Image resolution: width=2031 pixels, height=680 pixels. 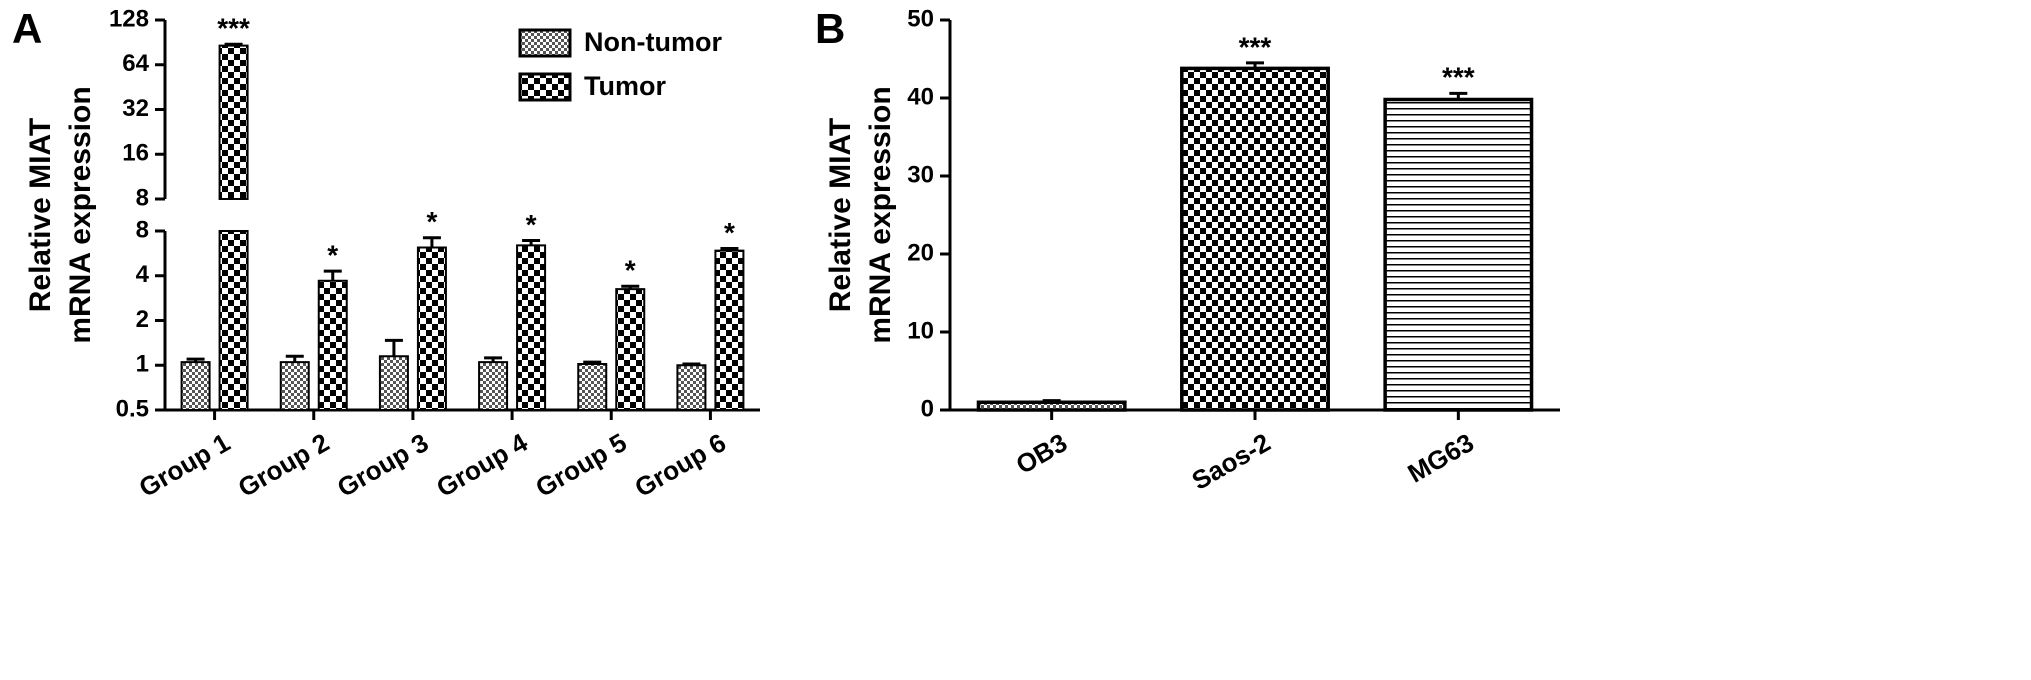 What do you see at coordinates (920, 18) in the screenshot?
I see `y-tick-label: 50` at bounding box center [920, 18].